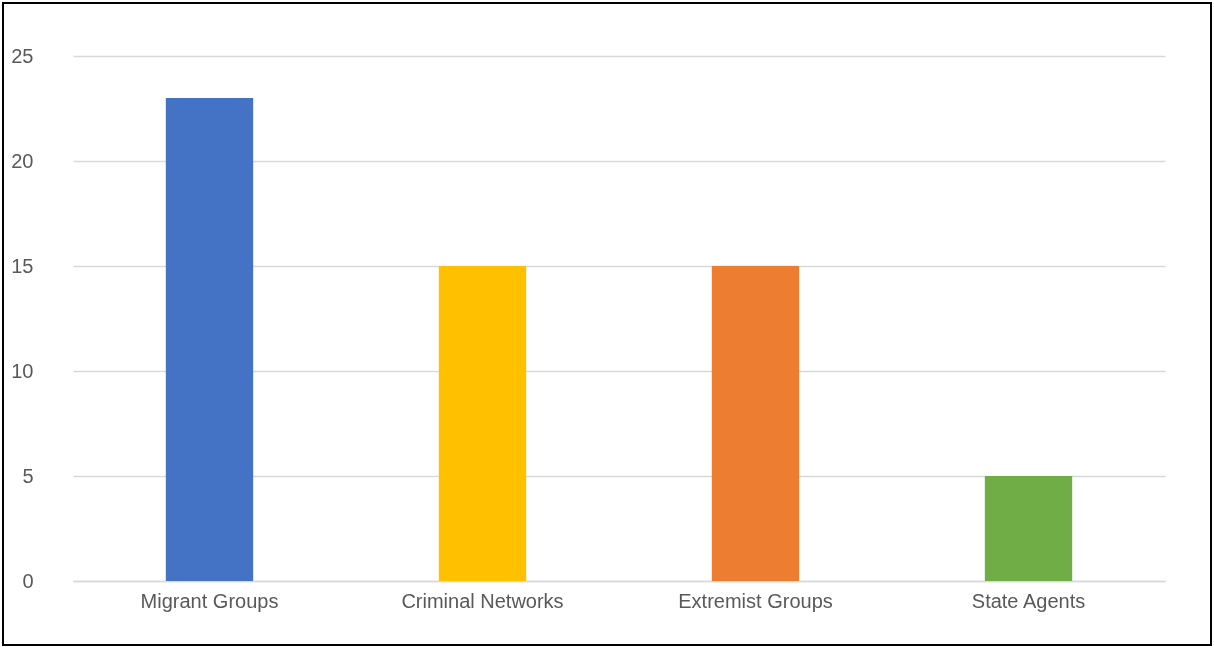 This screenshot has width=1214, height=648. I want to click on y-tick-label: 0, so click(28, 580).